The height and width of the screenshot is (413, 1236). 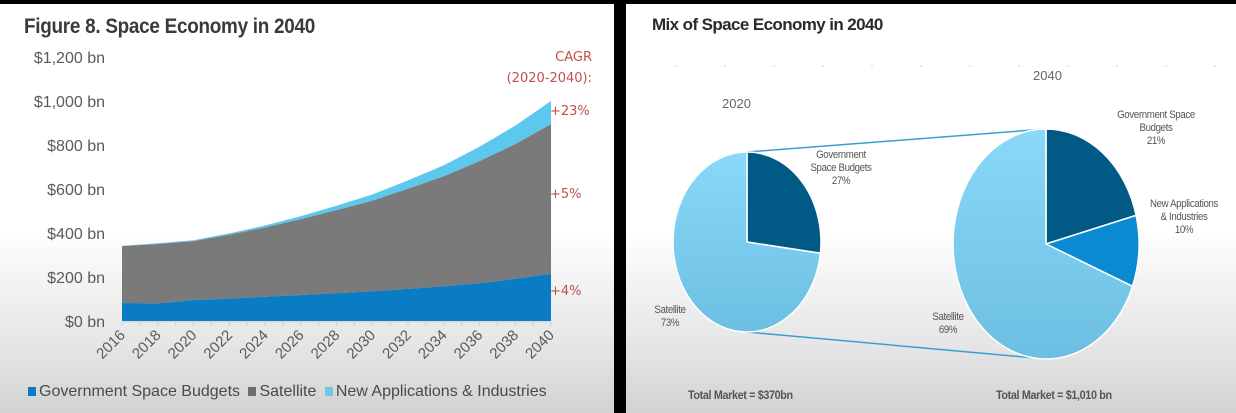 I want to click on cagr-header-line1: CAGR, so click(x=573, y=57).